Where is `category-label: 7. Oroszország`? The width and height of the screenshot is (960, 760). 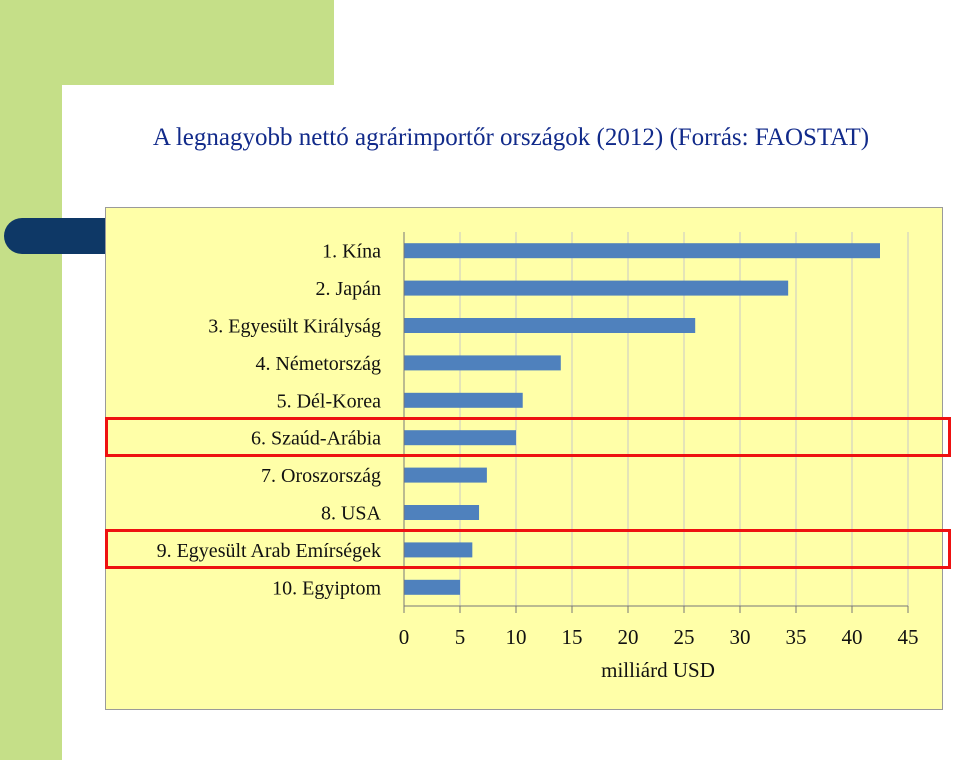
category-label: 7. Oroszország is located at coordinates (321, 476).